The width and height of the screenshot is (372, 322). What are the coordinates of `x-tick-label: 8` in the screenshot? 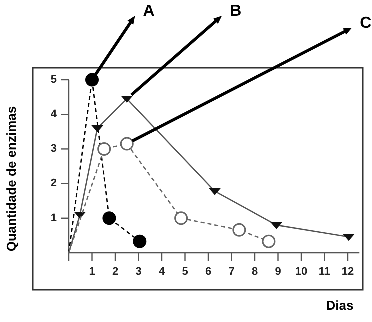 It's located at (255, 272).